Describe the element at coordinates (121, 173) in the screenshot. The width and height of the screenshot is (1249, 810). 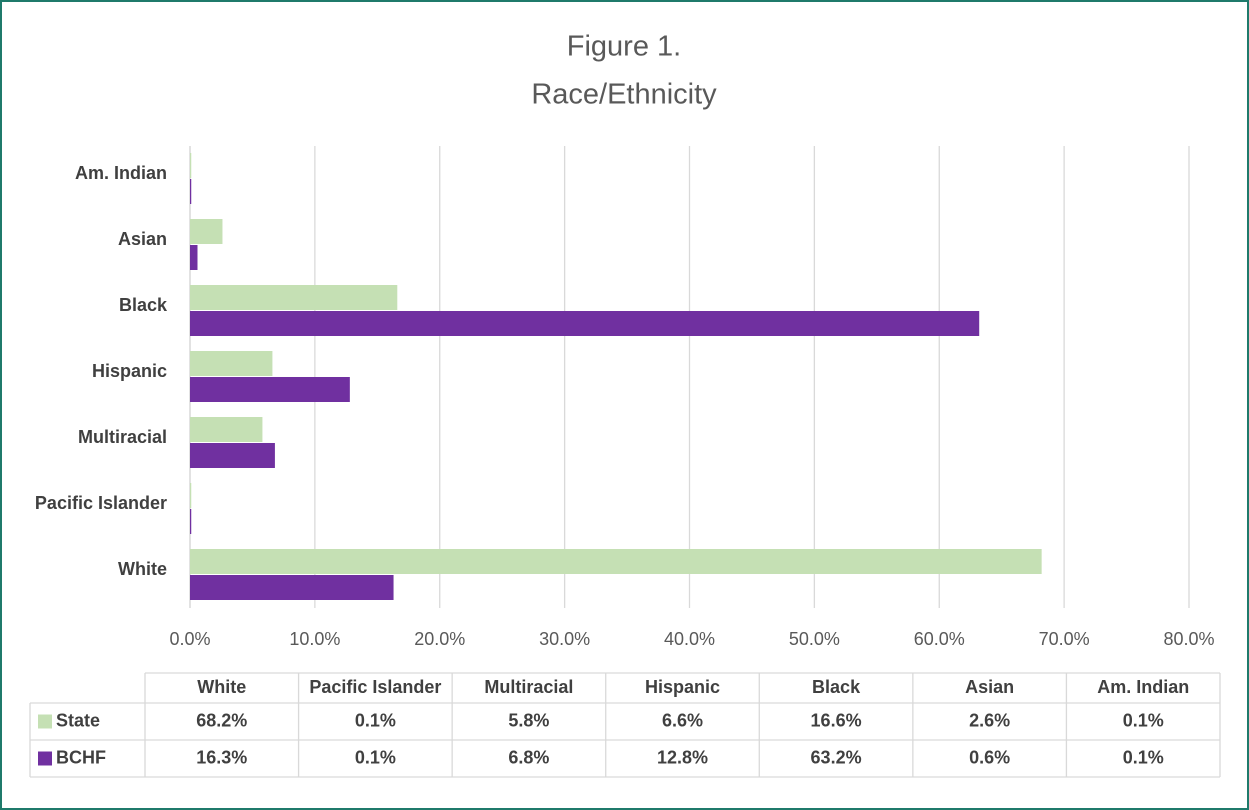
I see `y-tick-label: Am. Indian` at that location.